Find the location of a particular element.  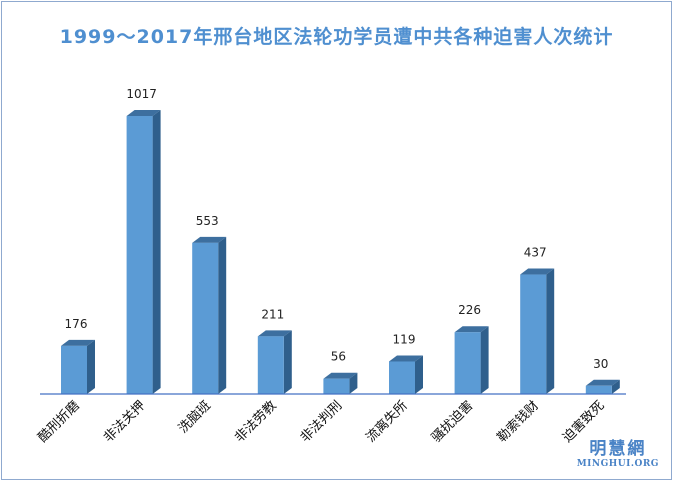

category-label: 非法劳教 is located at coordinates (256, 422).